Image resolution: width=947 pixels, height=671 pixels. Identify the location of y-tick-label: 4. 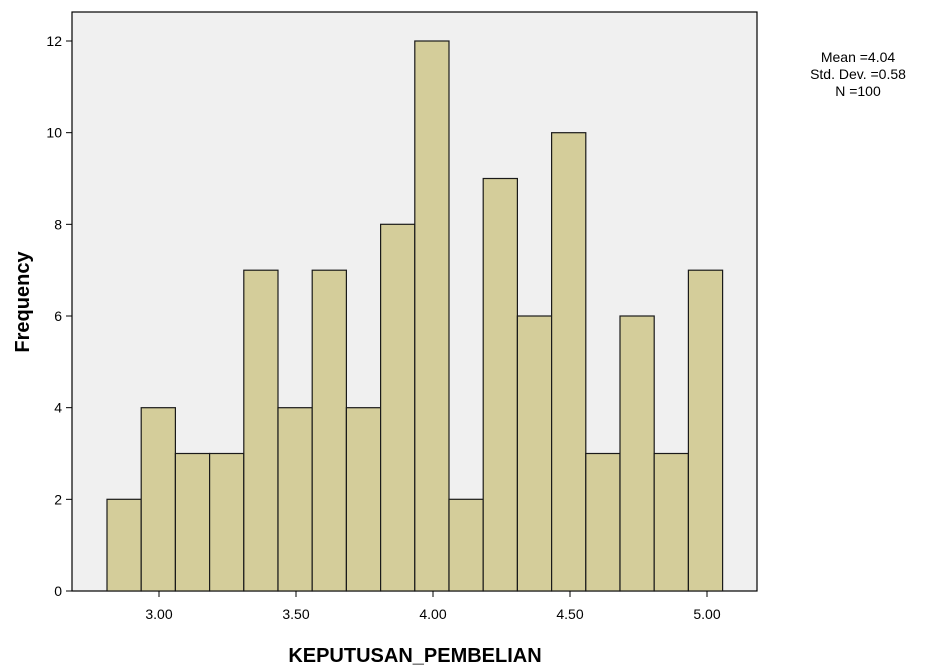
(58, 408).